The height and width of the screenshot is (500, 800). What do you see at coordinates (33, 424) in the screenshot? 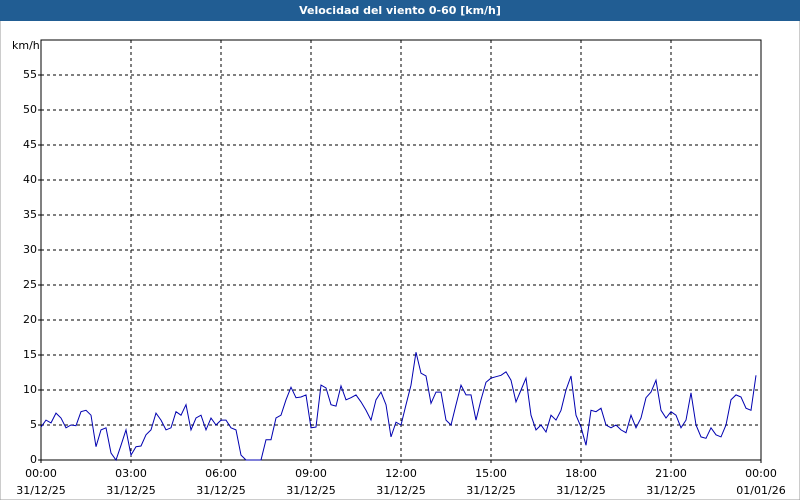
I see `y-tick-label: 5` at bounding box center [33, 424].